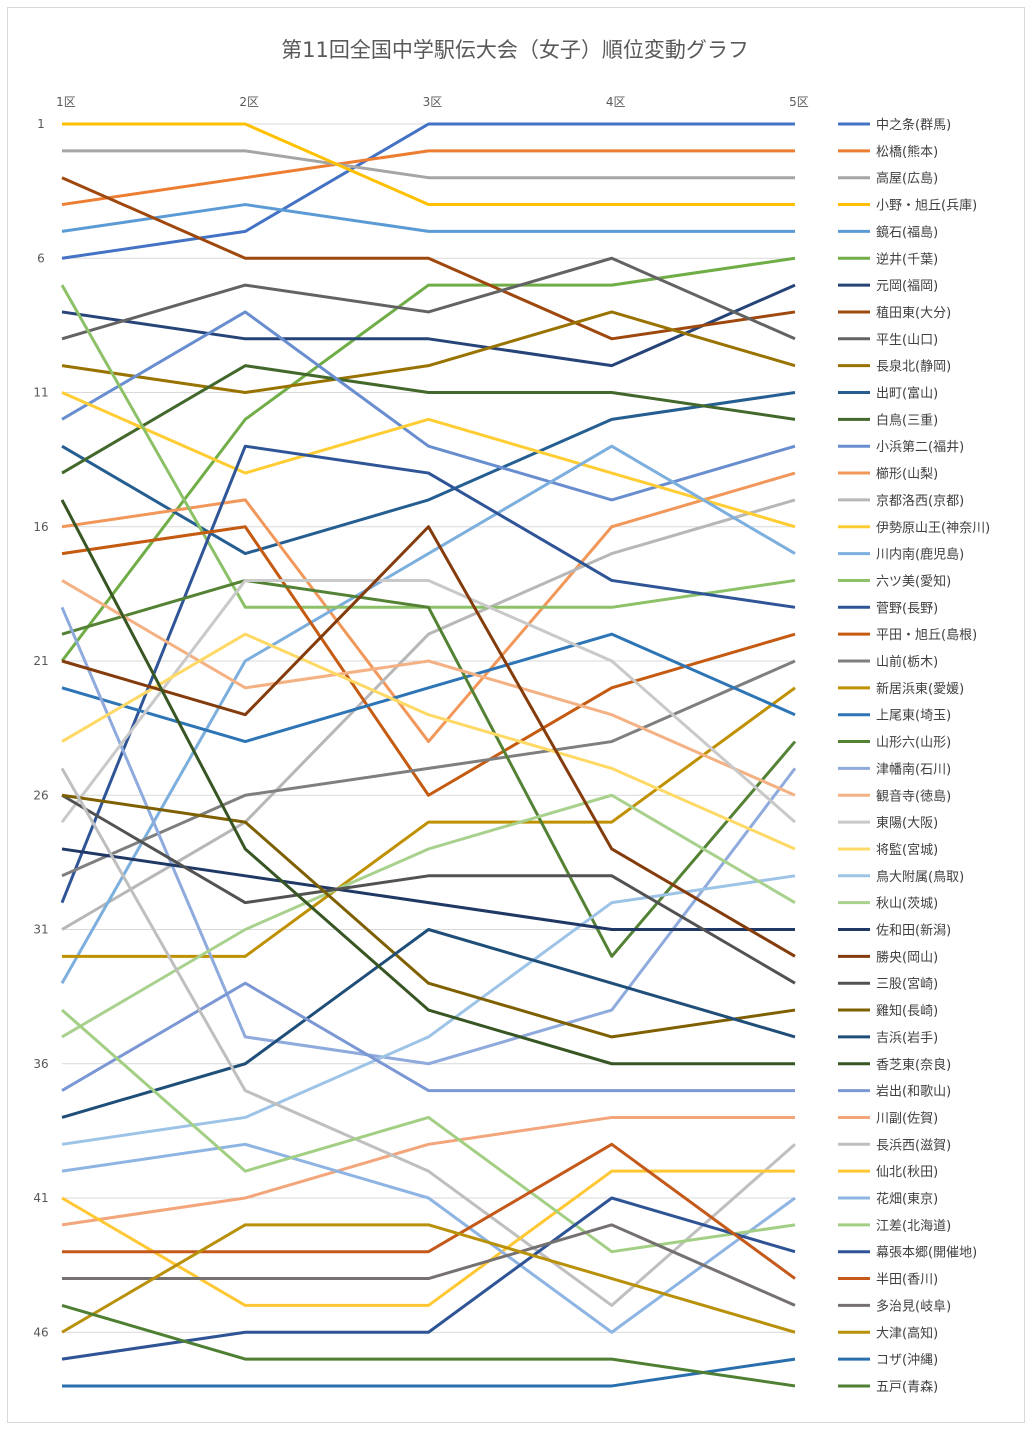 This screenshot has width=1032, height=1431. I want to click on y-tick-label: 26, so click(40, 795).